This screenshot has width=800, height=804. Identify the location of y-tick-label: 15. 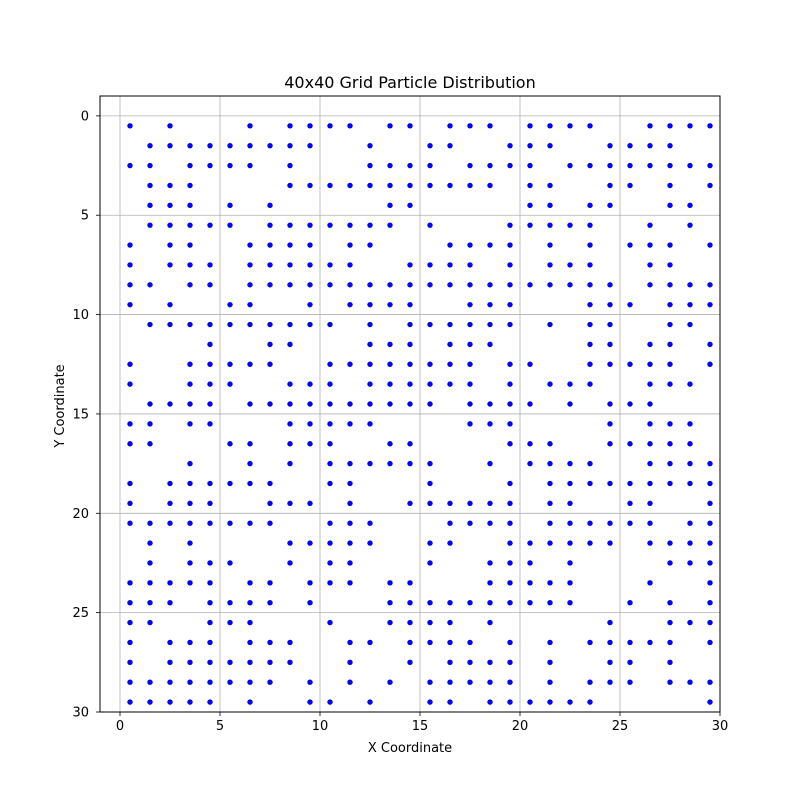
(80, 414).